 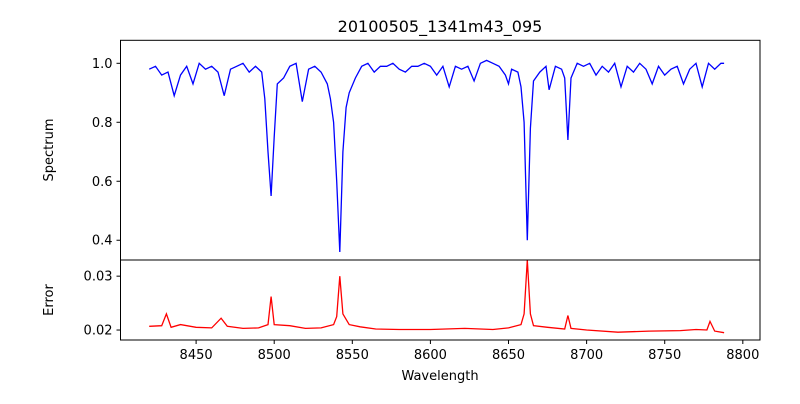 I want to click on x-tick-label: 8450, so click(x=196, y=355).